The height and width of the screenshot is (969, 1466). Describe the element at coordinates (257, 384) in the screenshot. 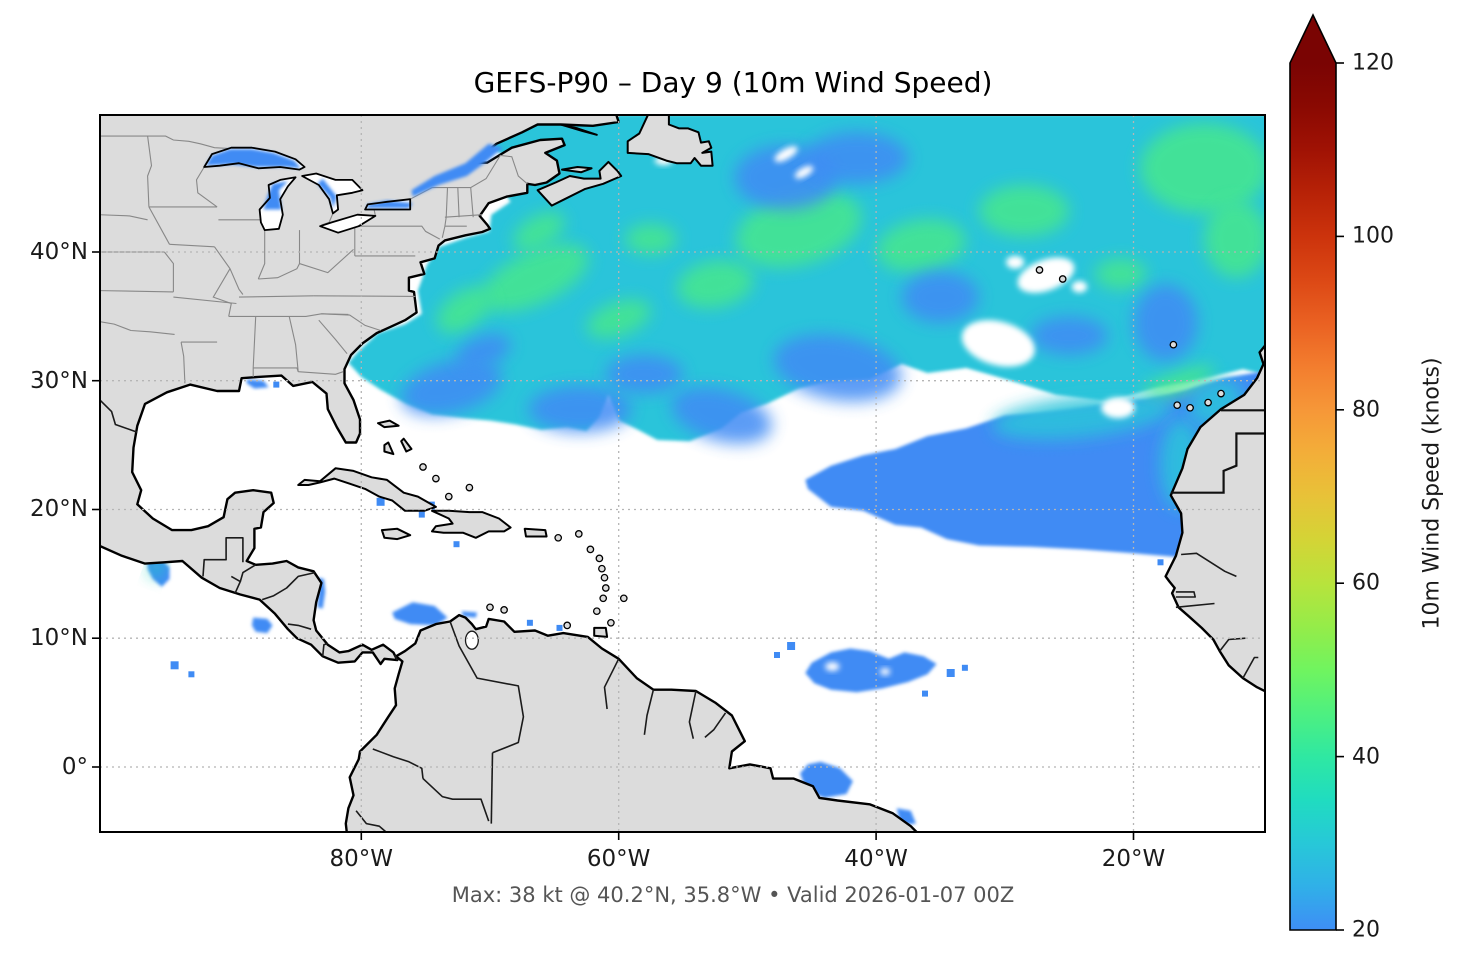

I see `wind-patch-mobile-bay` at that location.